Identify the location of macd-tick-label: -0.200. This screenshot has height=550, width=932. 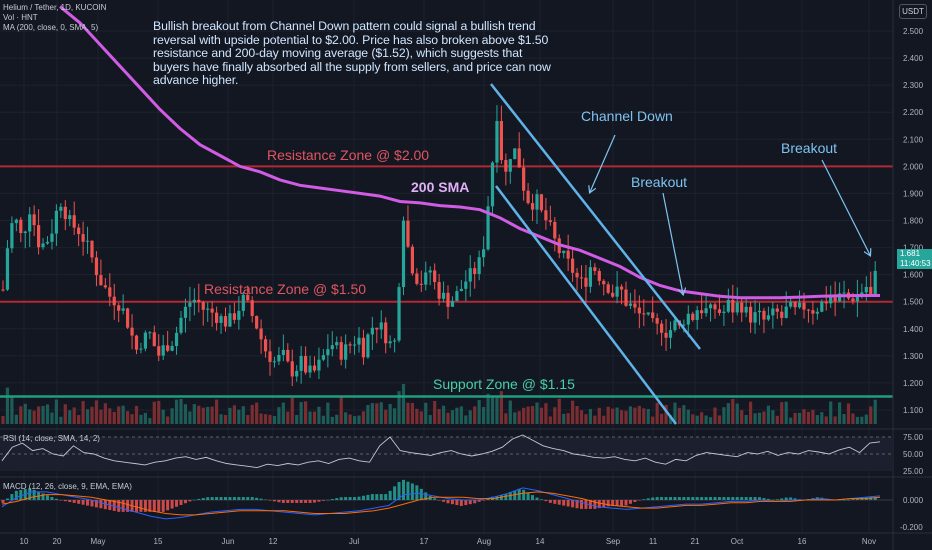
(911, 527).